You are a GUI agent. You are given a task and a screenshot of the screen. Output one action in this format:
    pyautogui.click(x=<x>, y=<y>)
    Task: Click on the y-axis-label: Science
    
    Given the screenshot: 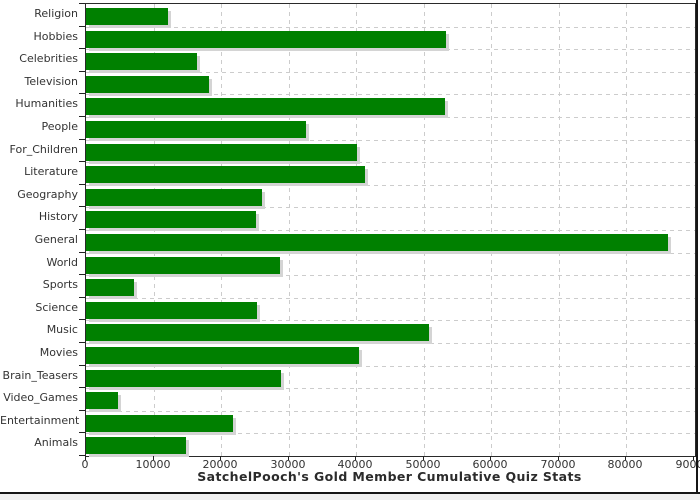 What is the action you would take?
    pyautogui.click(x=56, y=307)
    